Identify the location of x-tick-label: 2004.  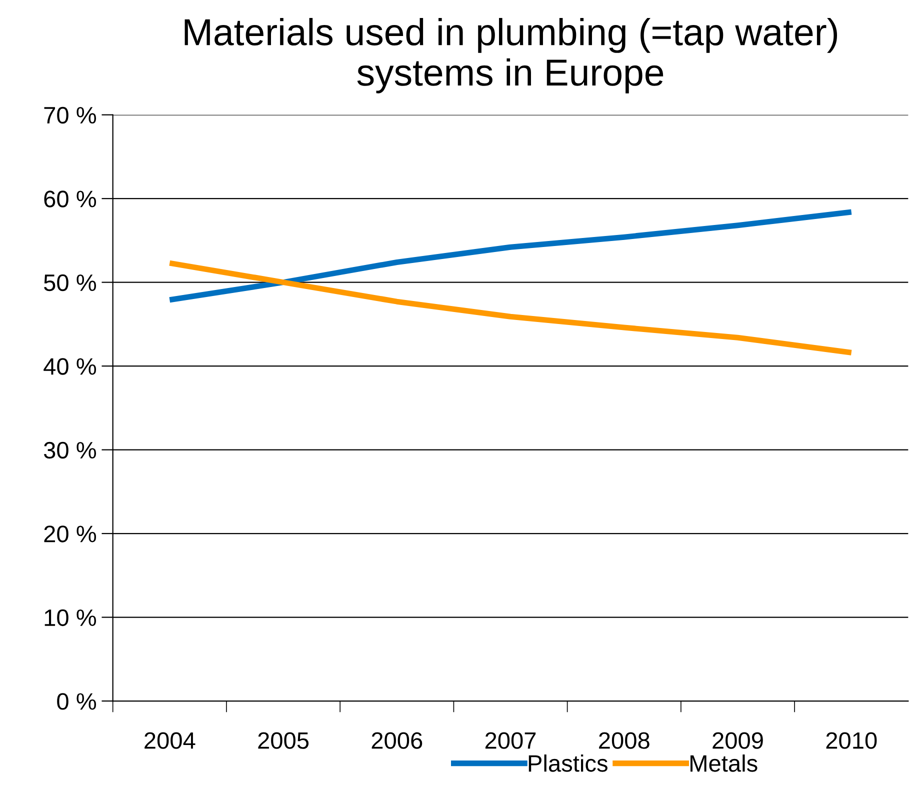
(170, 740).